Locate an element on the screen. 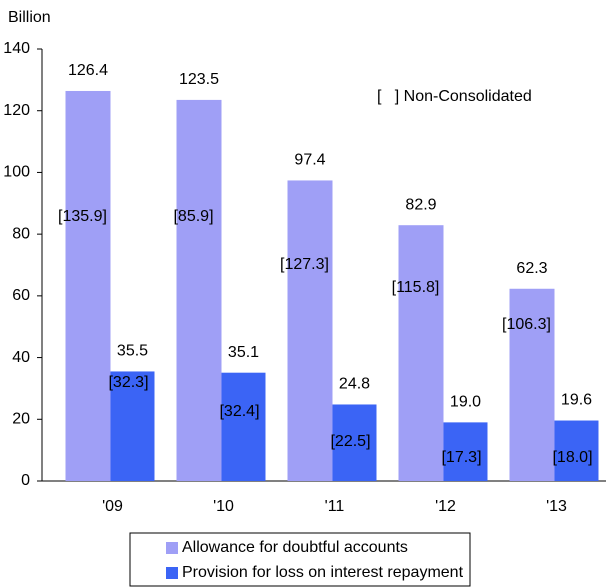 This screenshot has height=588, width=606. bracket-label: [22.5] is located at coordinates (350, 441).